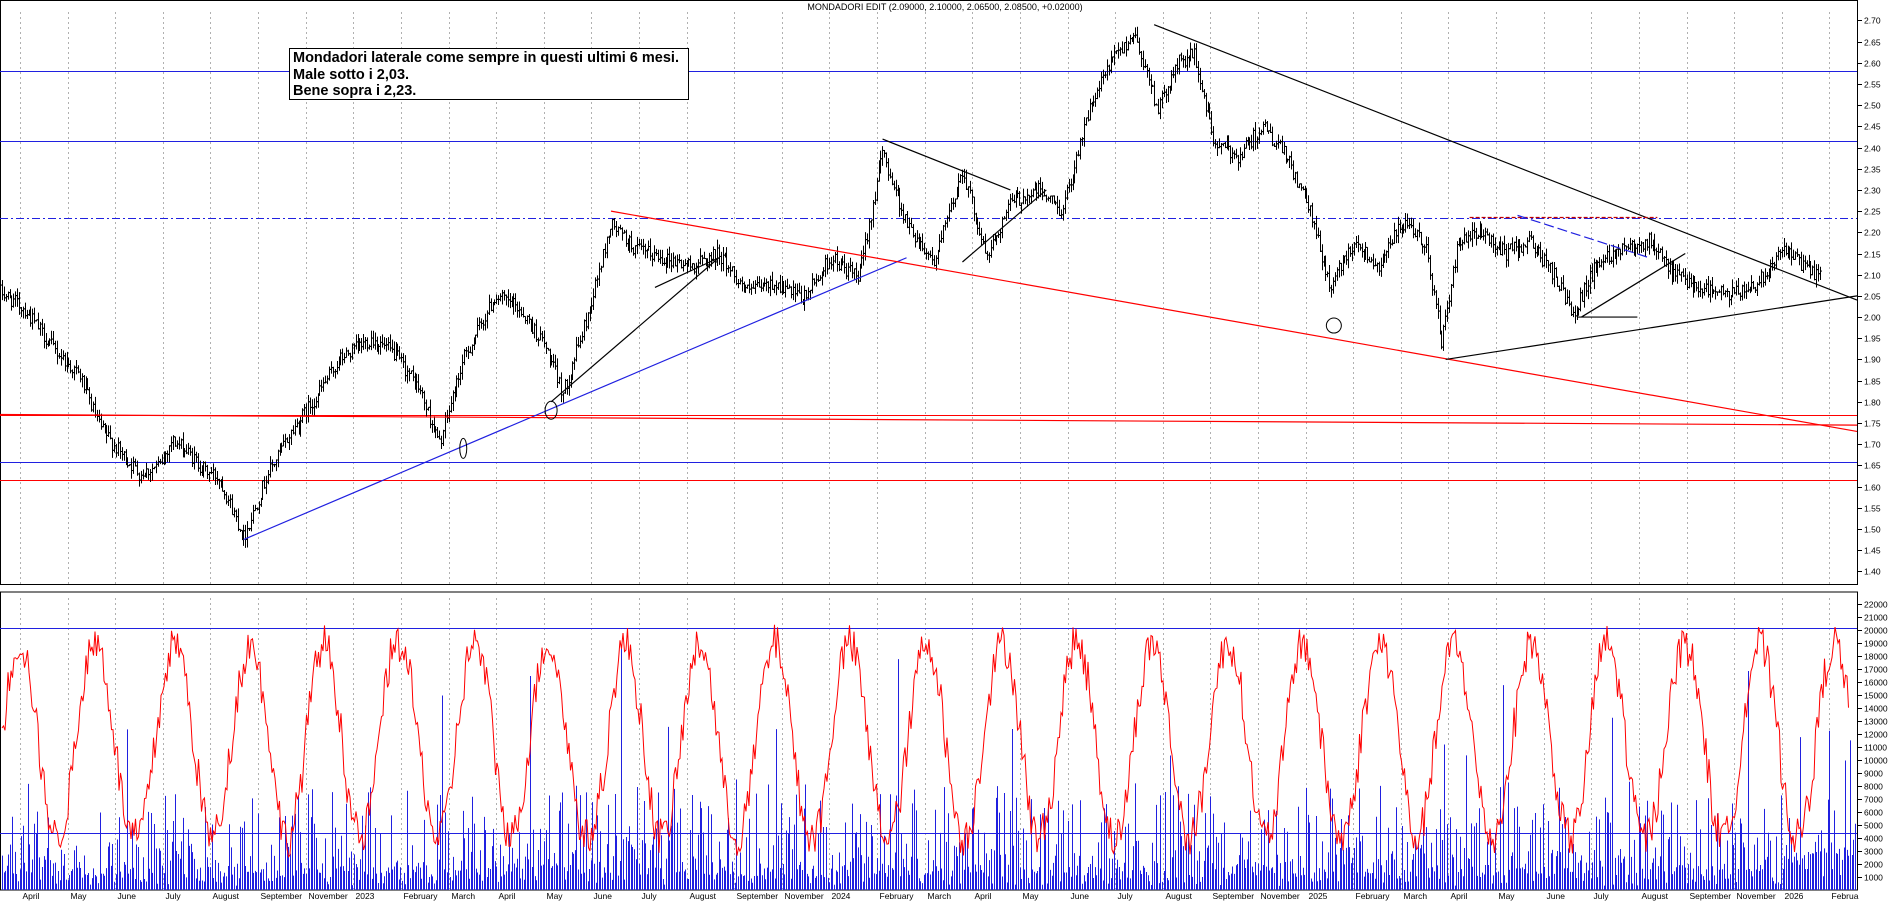  I want to click on x-tick-label: 2024, so click(841, 896).